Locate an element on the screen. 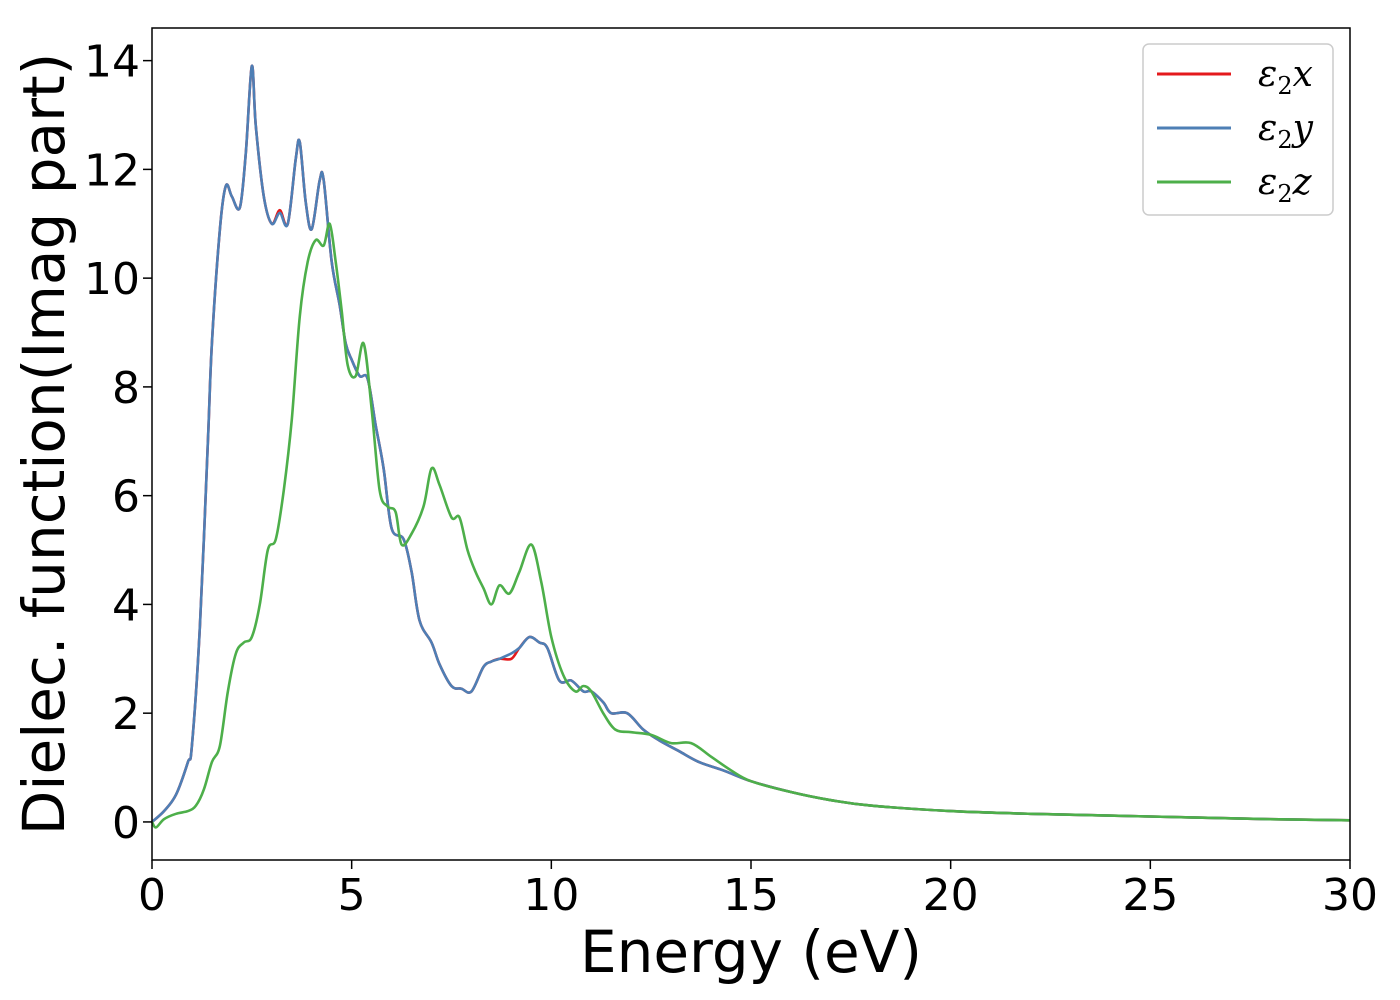 The height and width of the screenshot is (1000, 1400). y-axis-title: Dielec. function(Imag part) is located at coordinates (44, 444).